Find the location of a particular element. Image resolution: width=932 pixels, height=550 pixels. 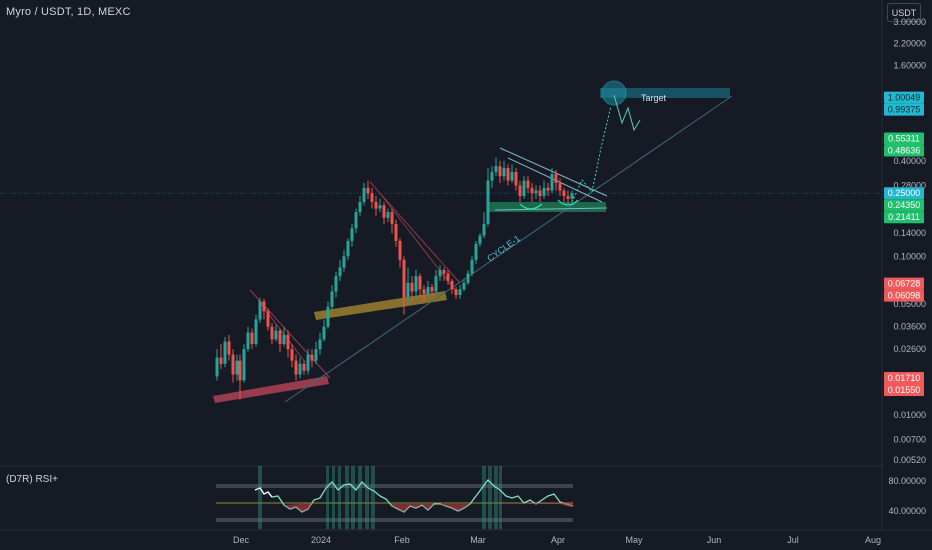

chart-title: Myro / USDT, 1D, MEXC is located at coordinates (68, 12).